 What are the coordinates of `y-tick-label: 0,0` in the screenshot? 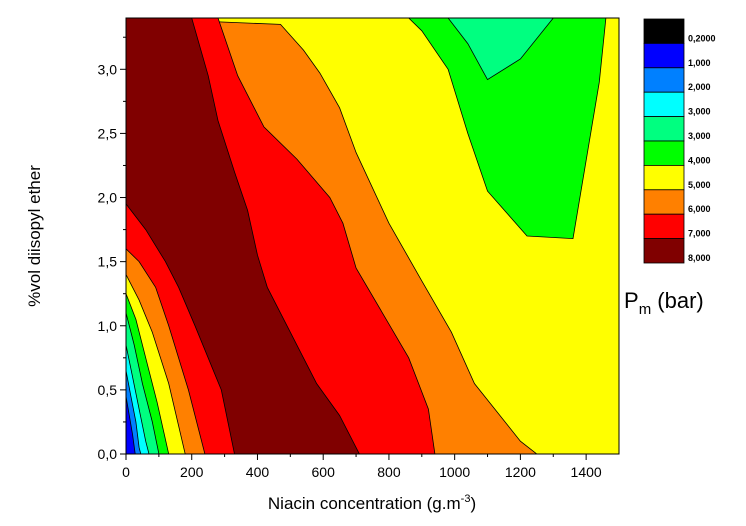 It's located at (108, 454).